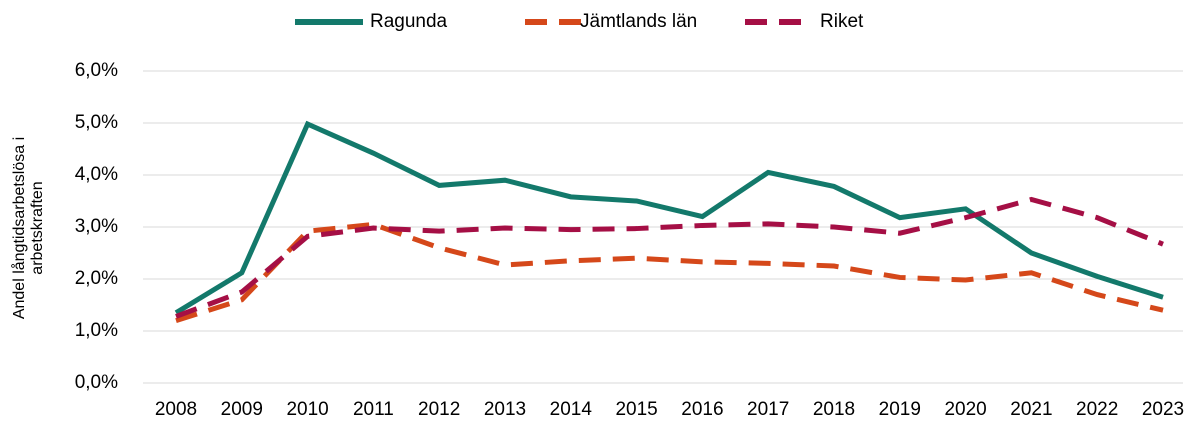 The height and width of the screenshot is (423, 1186). What do you see at coordinates (505, 409) in the screenshot?
I see `x-tick-label: 2013` at bounding box center [505, 409].